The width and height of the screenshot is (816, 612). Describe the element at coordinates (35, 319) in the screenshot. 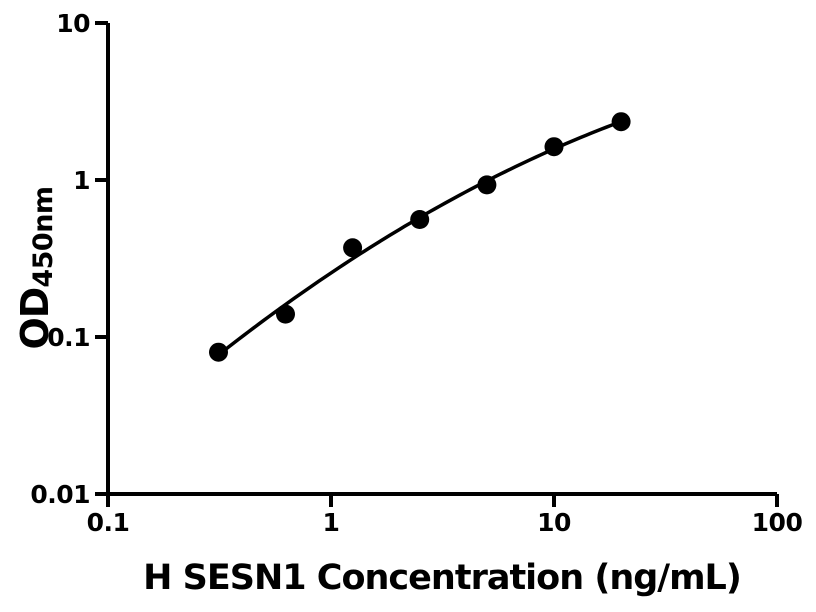

I see `y-axis-title-main: OD` at that location.